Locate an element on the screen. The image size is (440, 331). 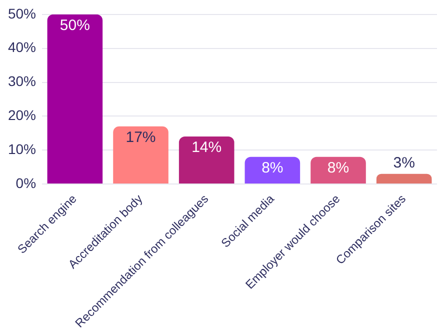
y-tick-label: 20% is located at coordinates (22, 115).